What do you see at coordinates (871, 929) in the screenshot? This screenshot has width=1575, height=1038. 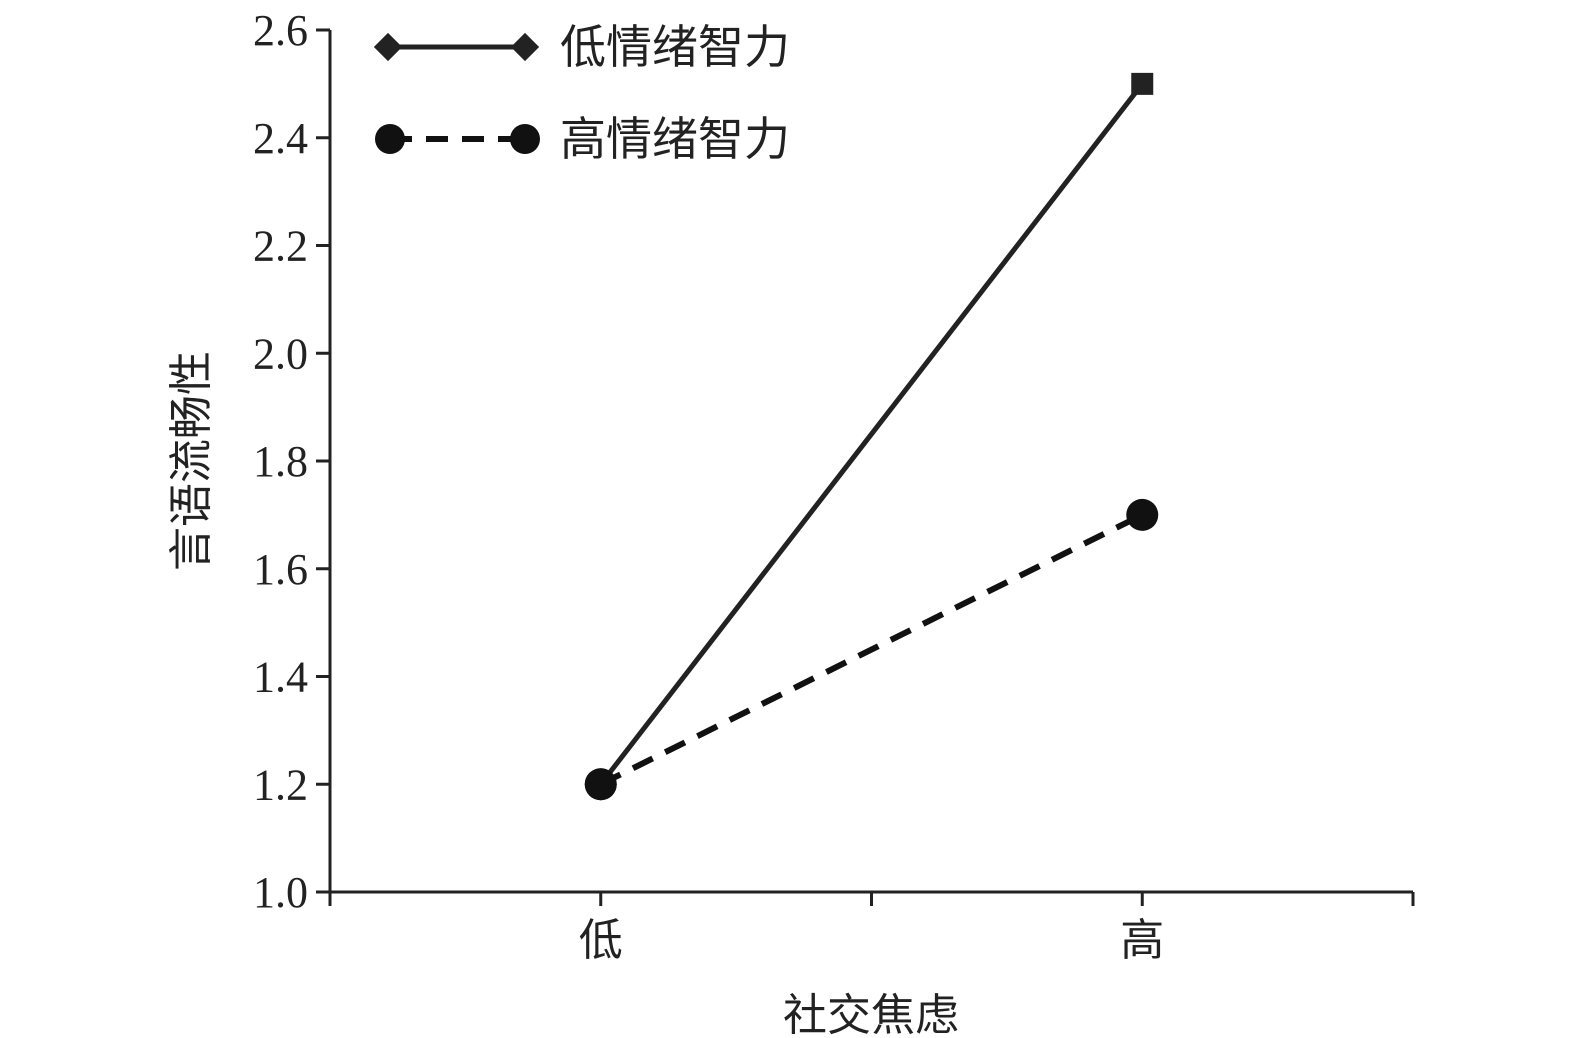 I see `x-ticks: 低高` at bounding box center [871, 929].